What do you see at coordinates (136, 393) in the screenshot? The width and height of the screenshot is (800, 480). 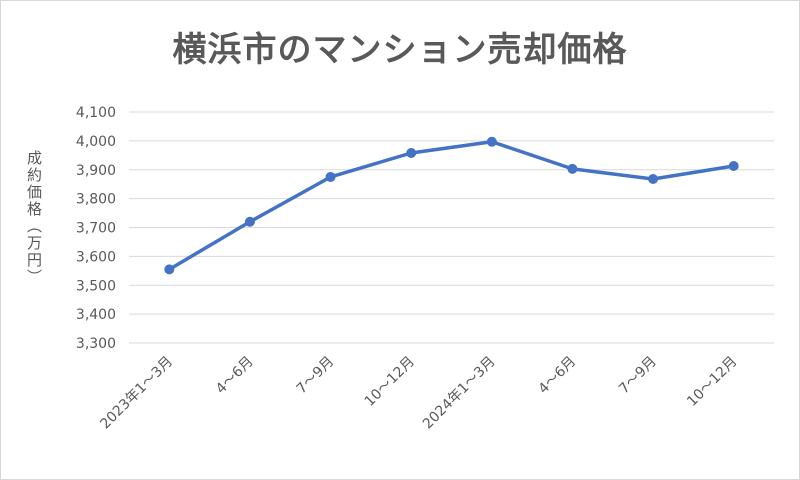 I see `x-tick-label: 2023年1～3月` at bounding box center [136, 393].